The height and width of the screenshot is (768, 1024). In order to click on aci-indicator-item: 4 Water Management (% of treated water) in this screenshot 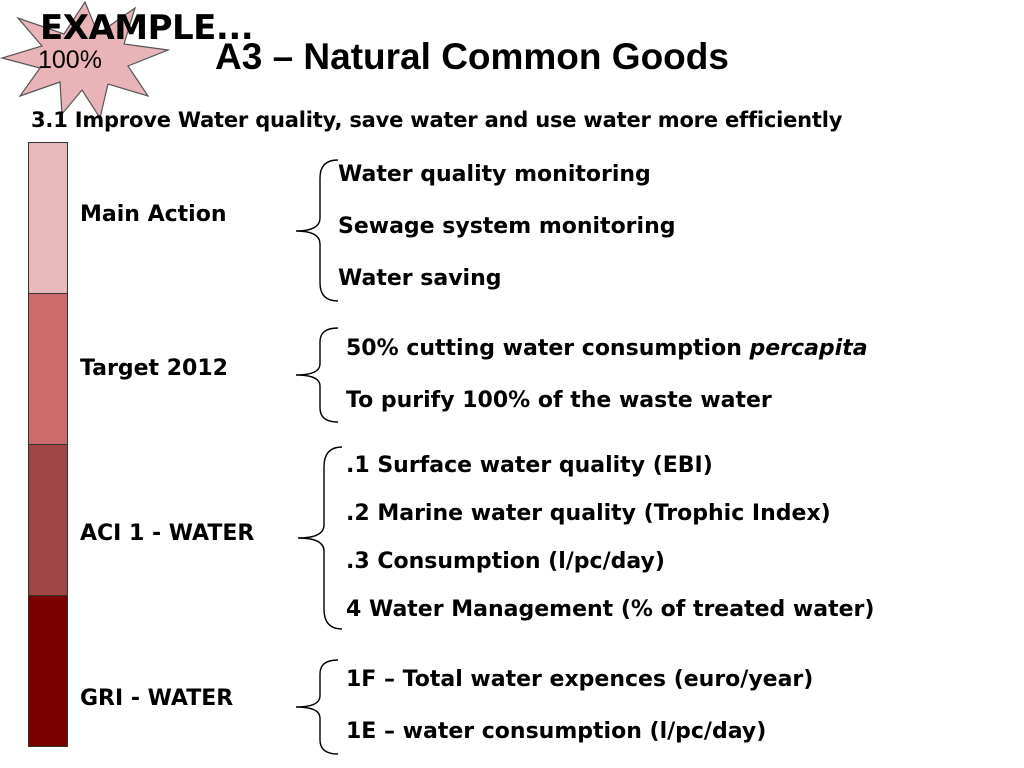, I will do `click(610, 609)`.